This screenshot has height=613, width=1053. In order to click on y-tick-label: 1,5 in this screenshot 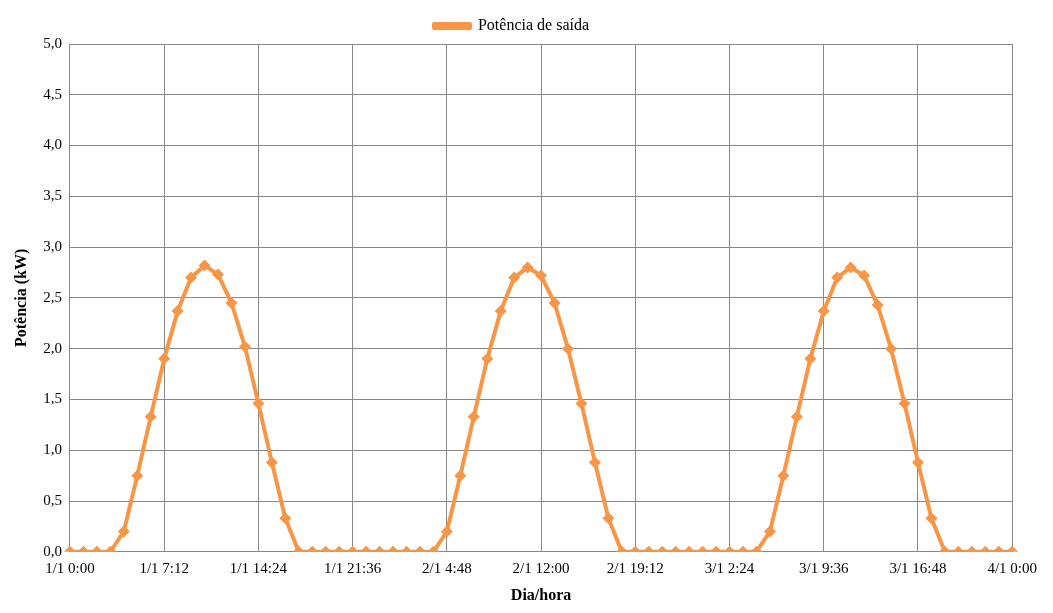, I will do `click(52, 398)`.